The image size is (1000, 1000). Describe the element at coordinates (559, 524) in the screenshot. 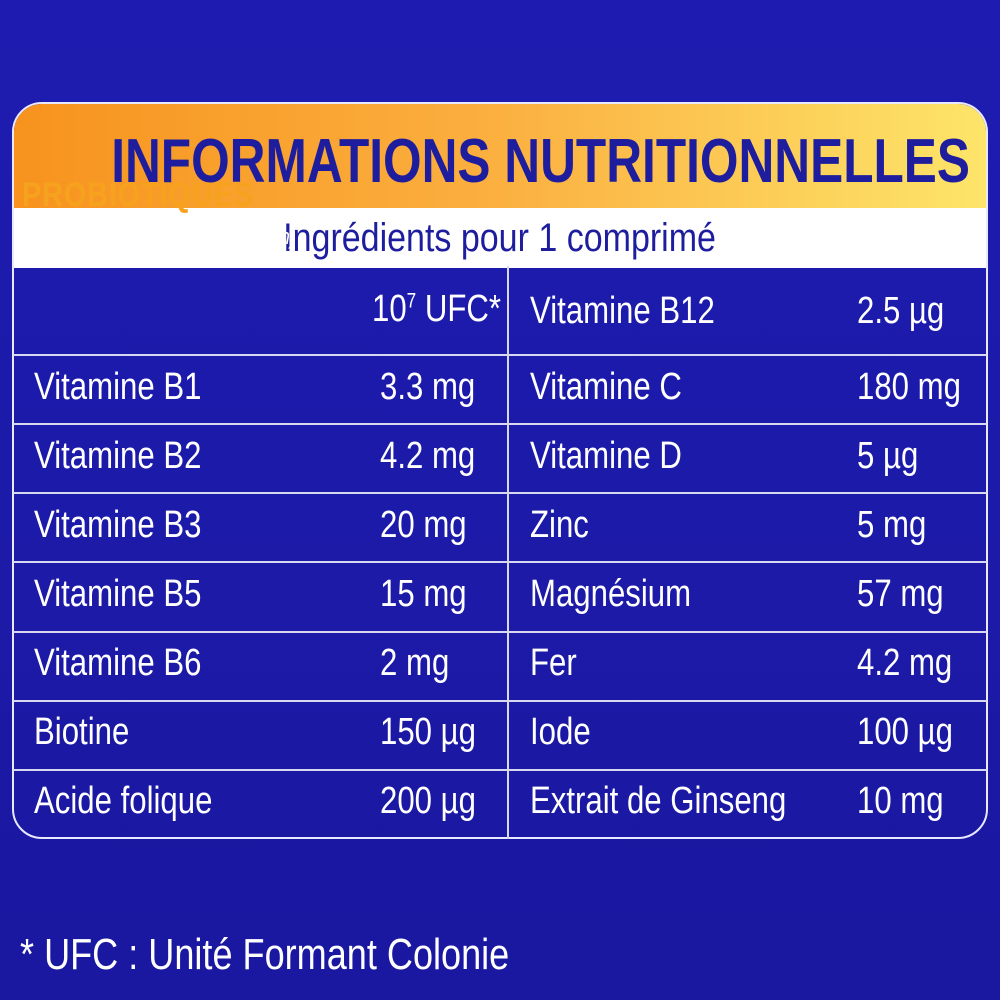

I see `nutrient-name: Zinc` at that location.